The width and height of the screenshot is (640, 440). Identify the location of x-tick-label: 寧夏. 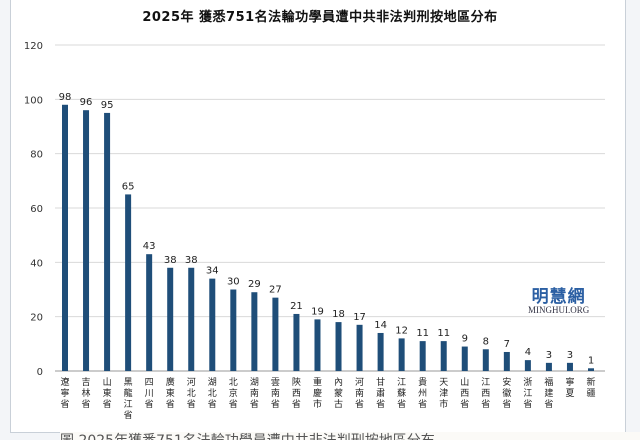
(569, 387).